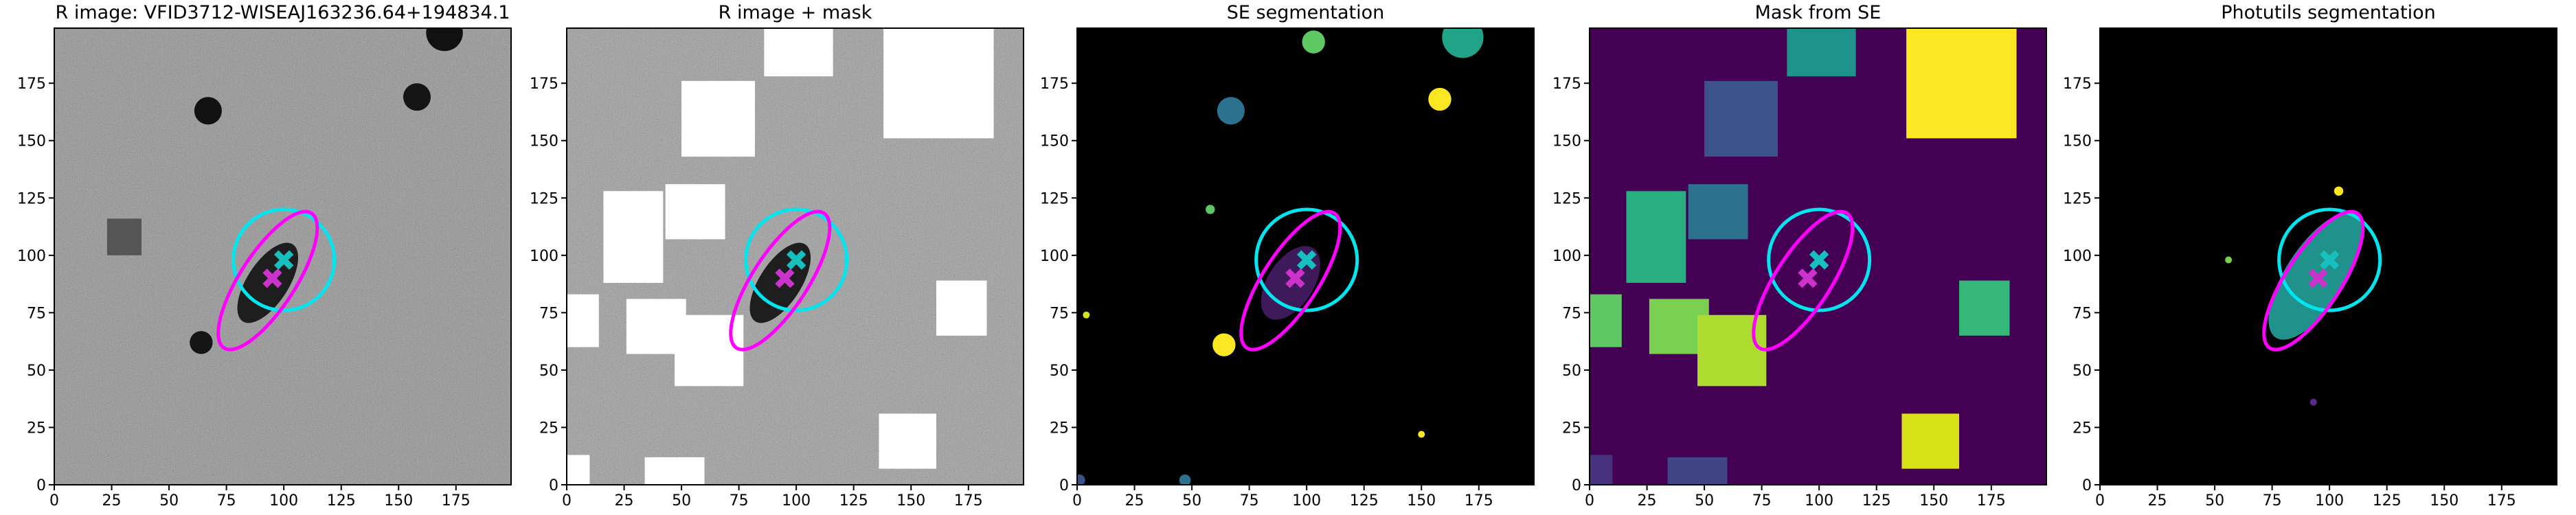 The image size is (2576, 515). I want to click on x-tick-label: 100, so click(283, 501).